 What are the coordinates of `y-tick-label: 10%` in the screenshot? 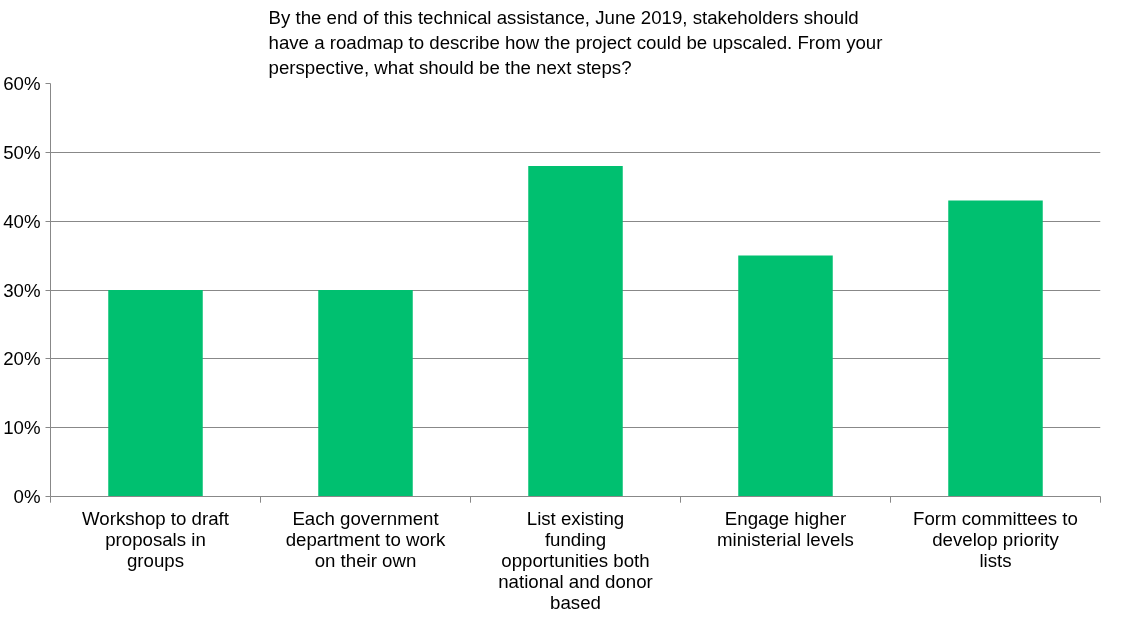 It's located at (22, 428).